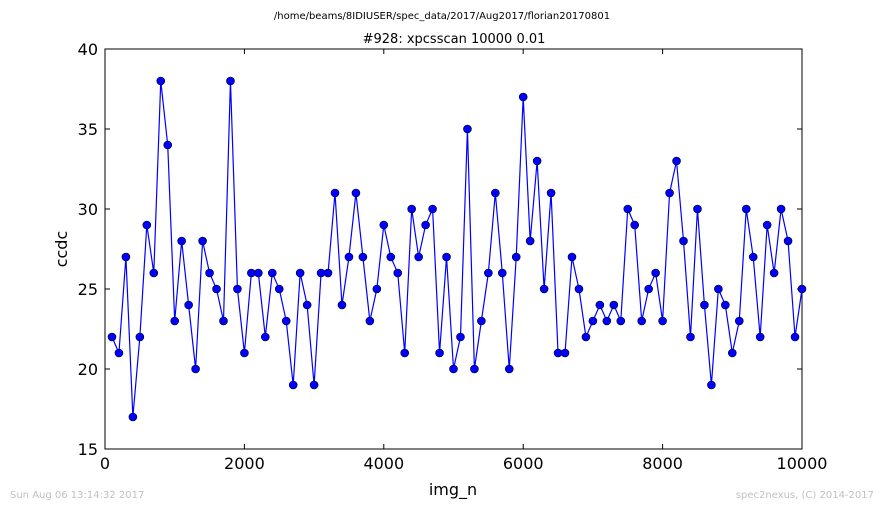 The image size is (884, 509). What do you see at coordinates (523, 463) in the screenshot?
I see `x-tick-label: 6000` at bounding box center [523, 463].